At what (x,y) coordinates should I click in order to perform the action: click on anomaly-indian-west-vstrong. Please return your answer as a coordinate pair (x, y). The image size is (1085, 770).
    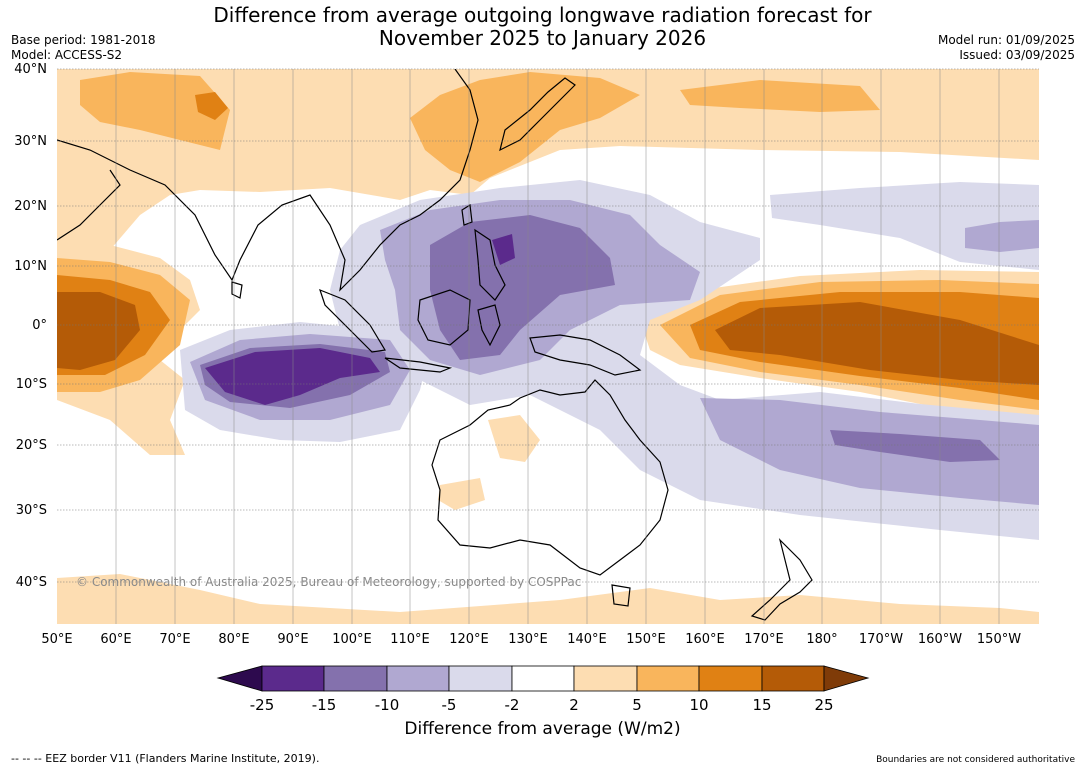
    Looking at the image, I should click on (98, 331).